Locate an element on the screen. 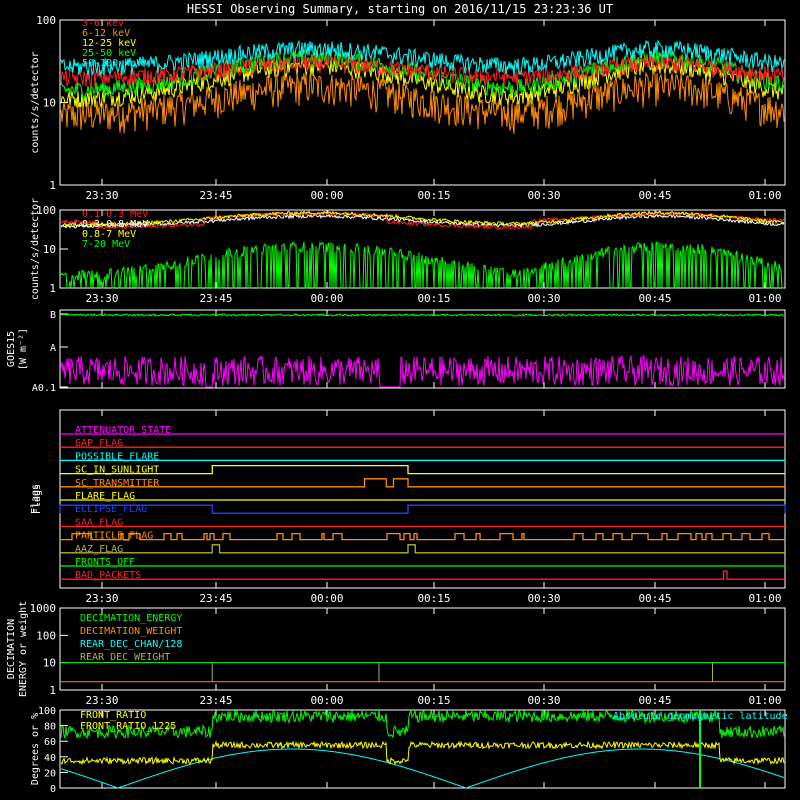 The image size is (800, 800). y-tick-label: 0 is located at coordinates (53, 789).